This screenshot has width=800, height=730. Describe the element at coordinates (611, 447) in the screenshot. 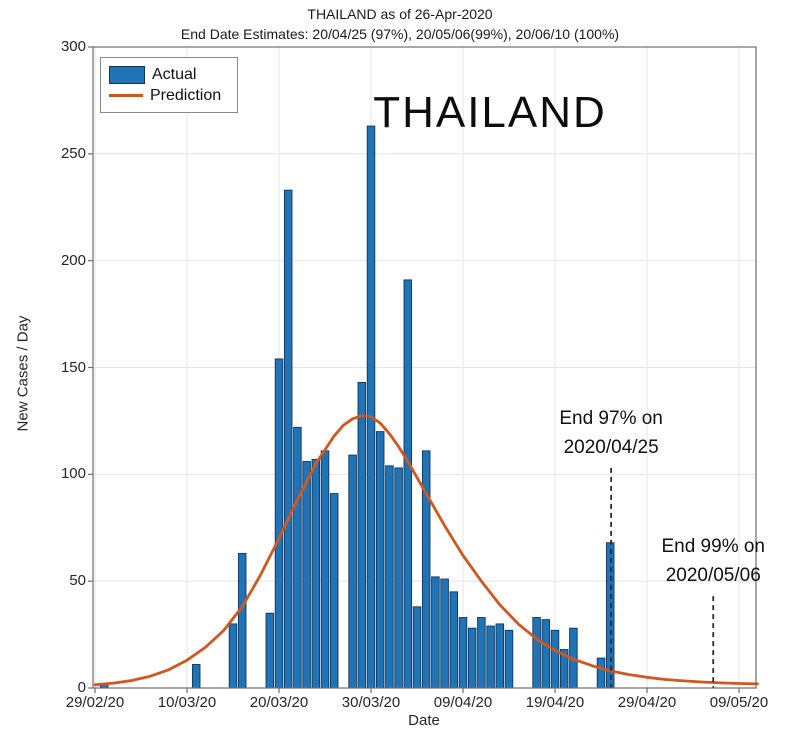

I see `end-annotation-1-line2: 2020/04/25` at that location.